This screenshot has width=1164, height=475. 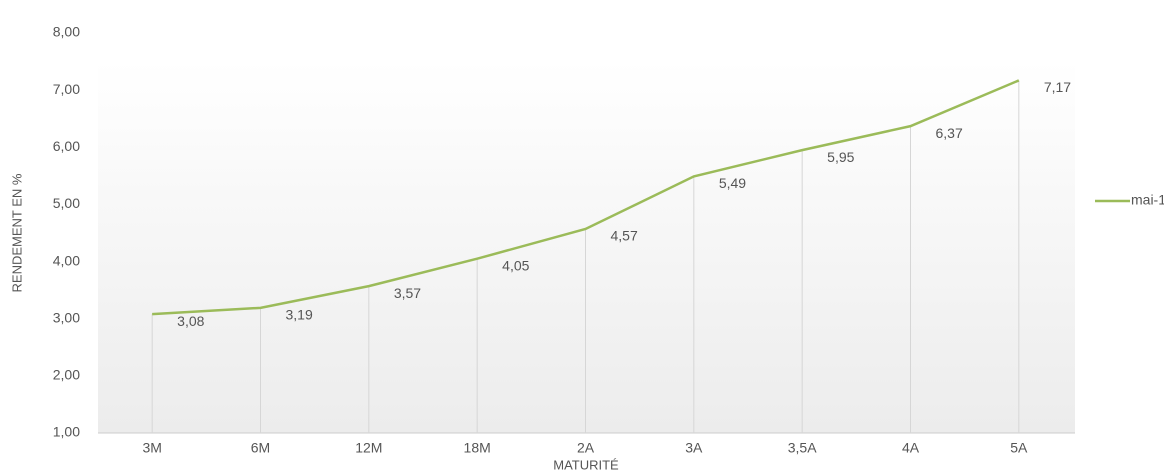 I want to click on x-tick-label: 18M, so click(x=477, y=448).